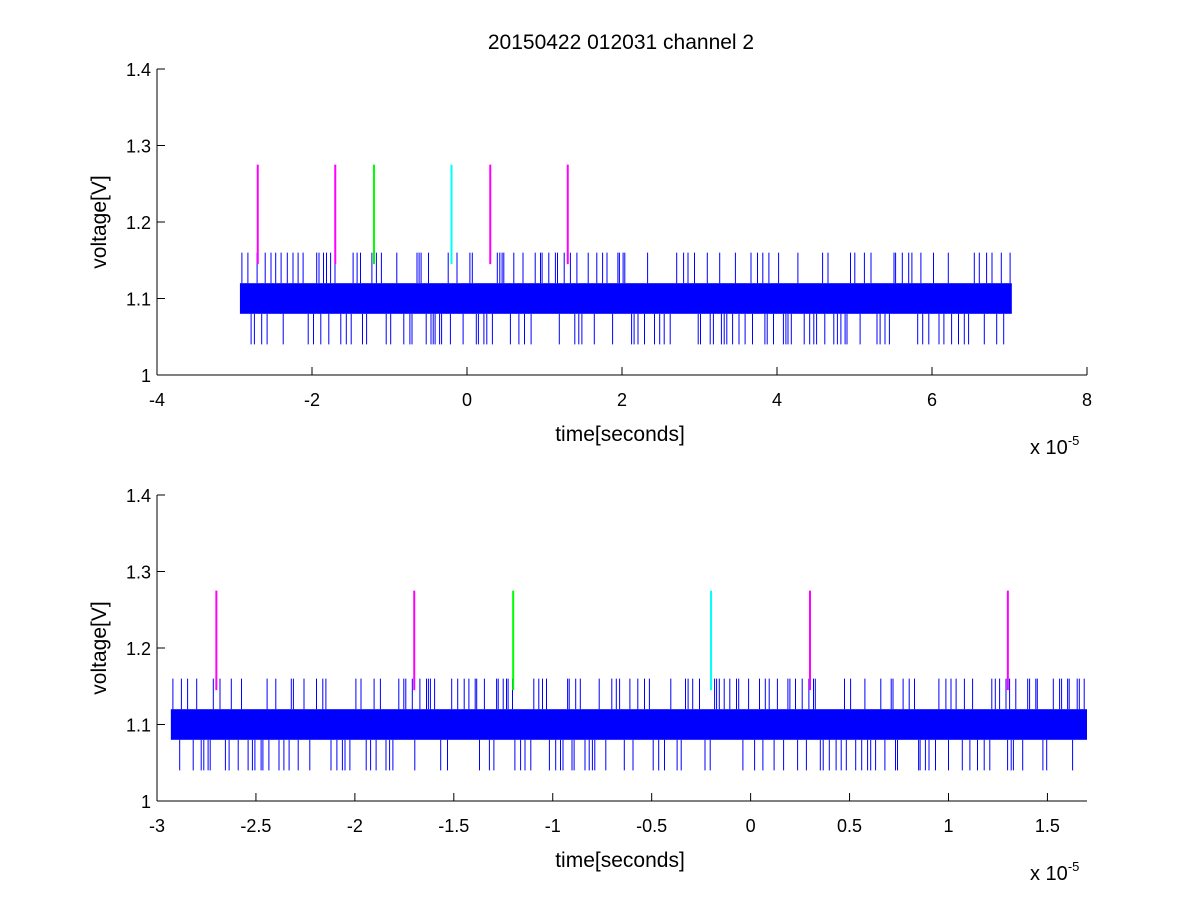  Describe the element at coordinates (948, 826) in the screenshot. I see `x-tick-label: 1` at that location.